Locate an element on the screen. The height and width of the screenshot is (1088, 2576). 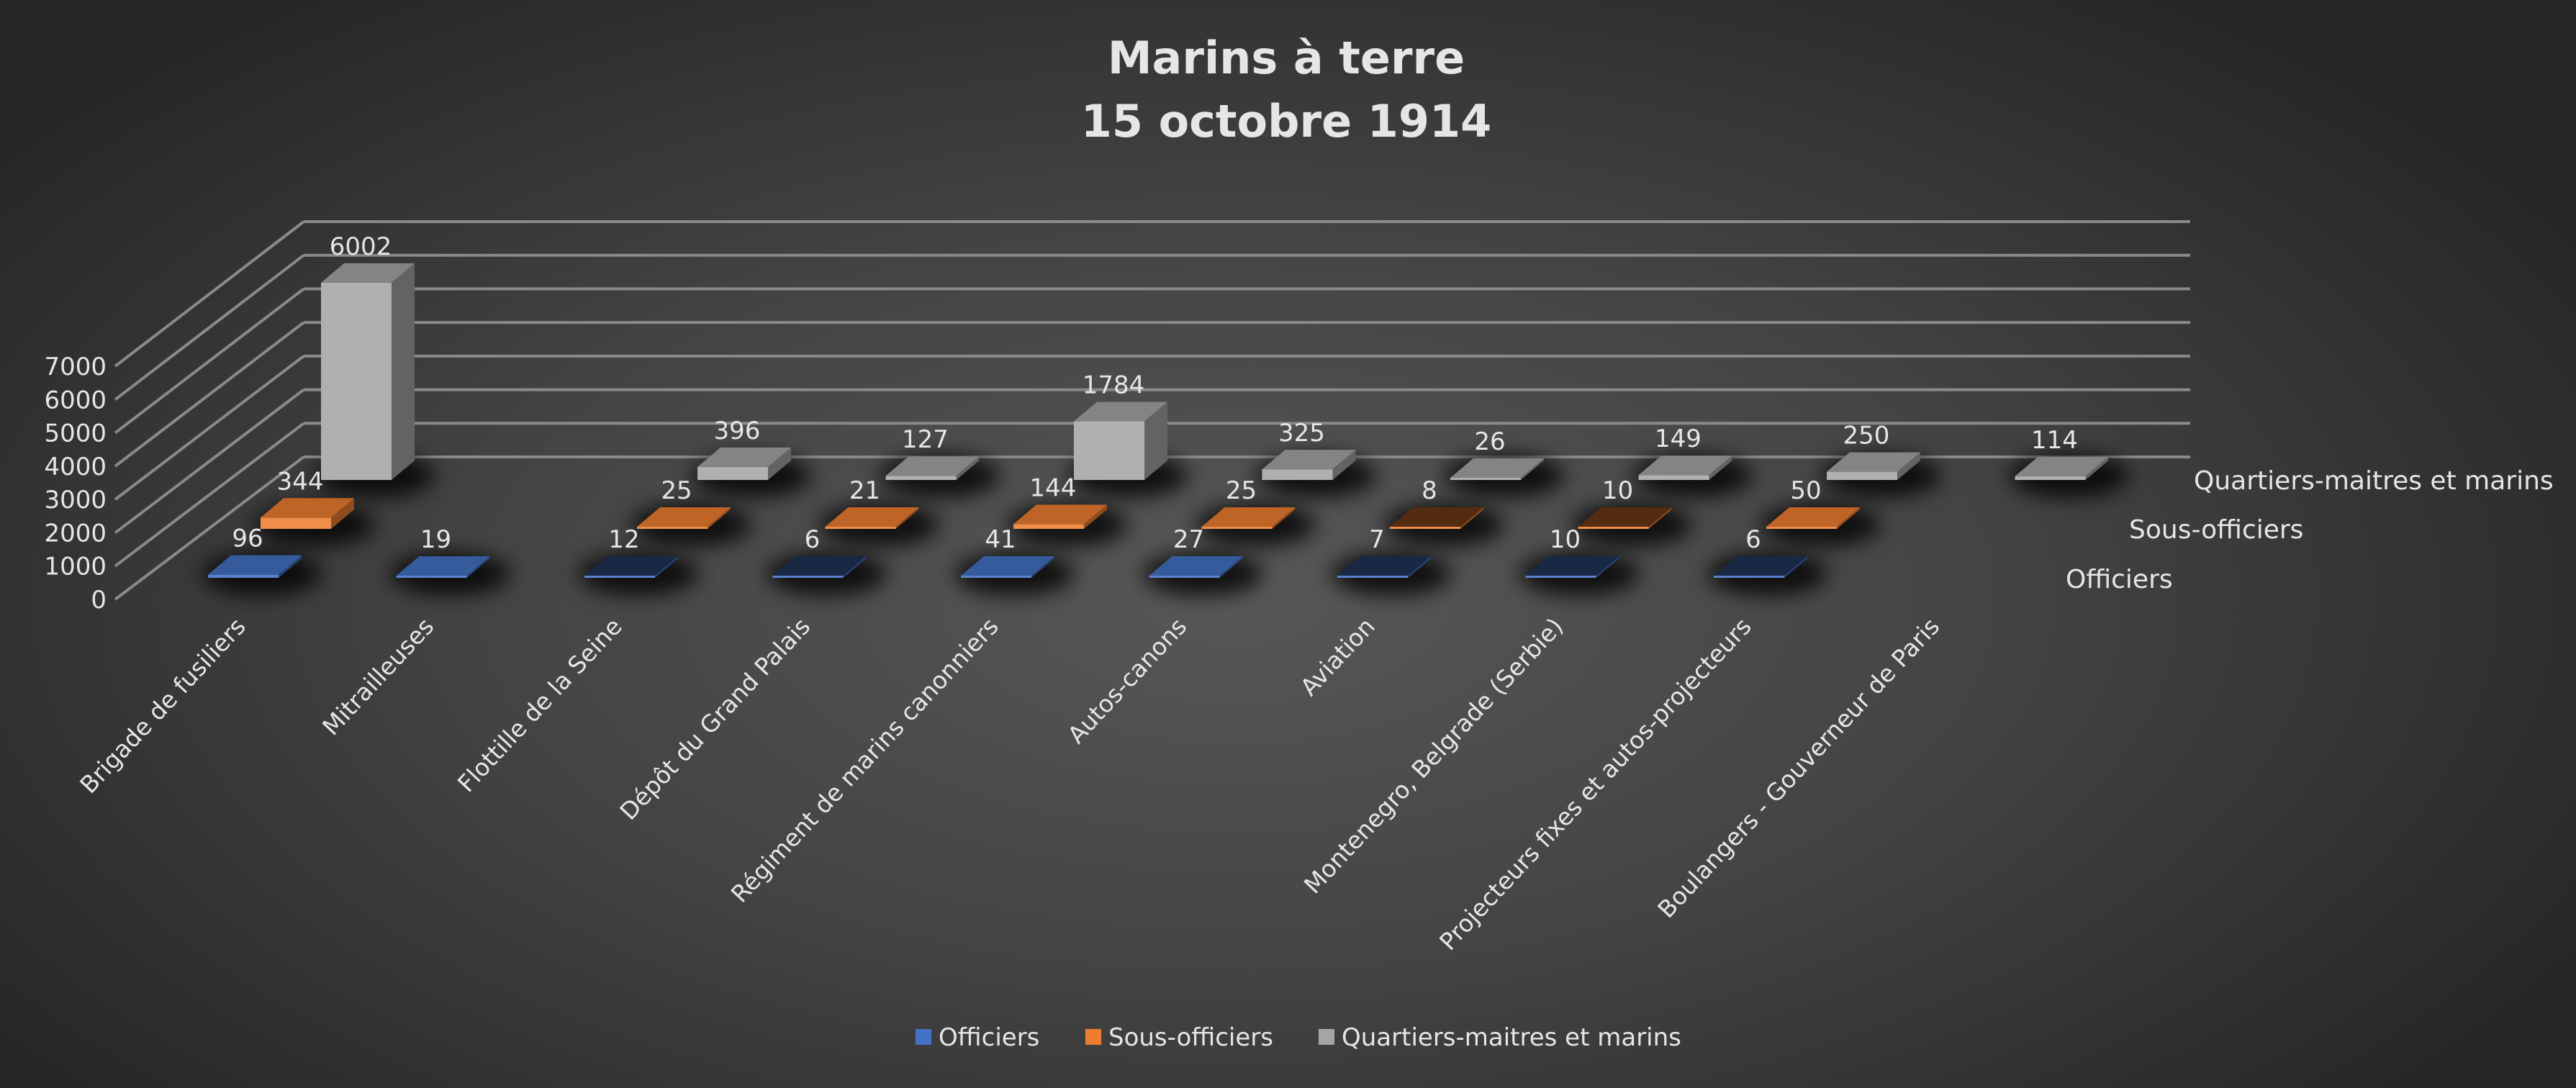
y-tick-label: 4000 is located at coordinates (75, 467).